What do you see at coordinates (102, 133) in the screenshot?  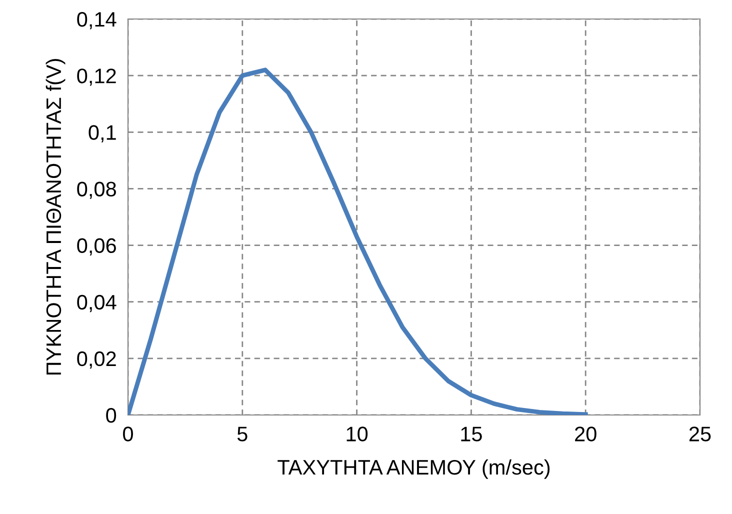 I see `y-tick-label: 0,1` at bounding box center [102, 133].